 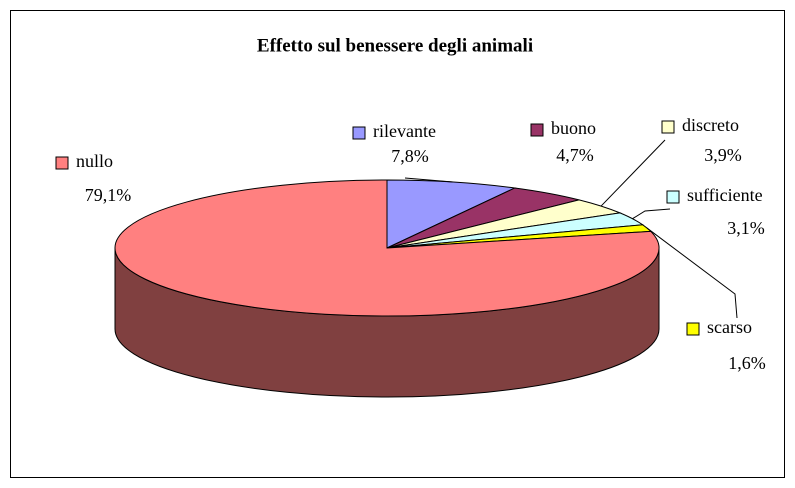 What do you see at coordinates (108, 195) in the screenshot?
I see `value-label: 79,1%` at bounding box center [108, 195].